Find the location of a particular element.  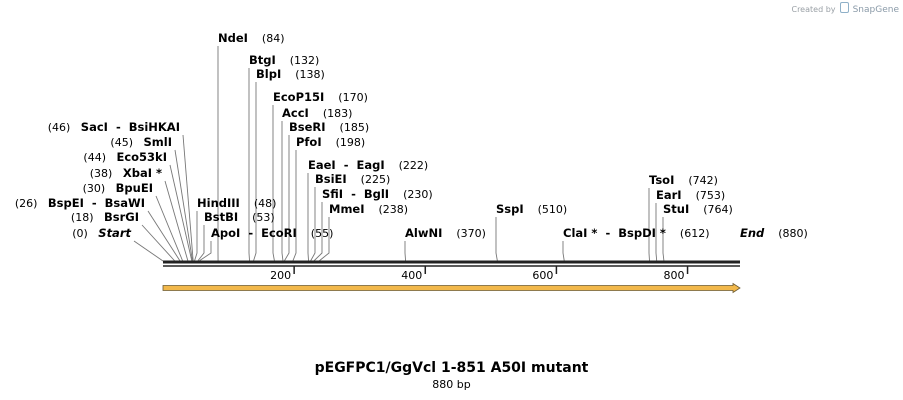

leader-line-bstbi is located at coordinates (201, 243).